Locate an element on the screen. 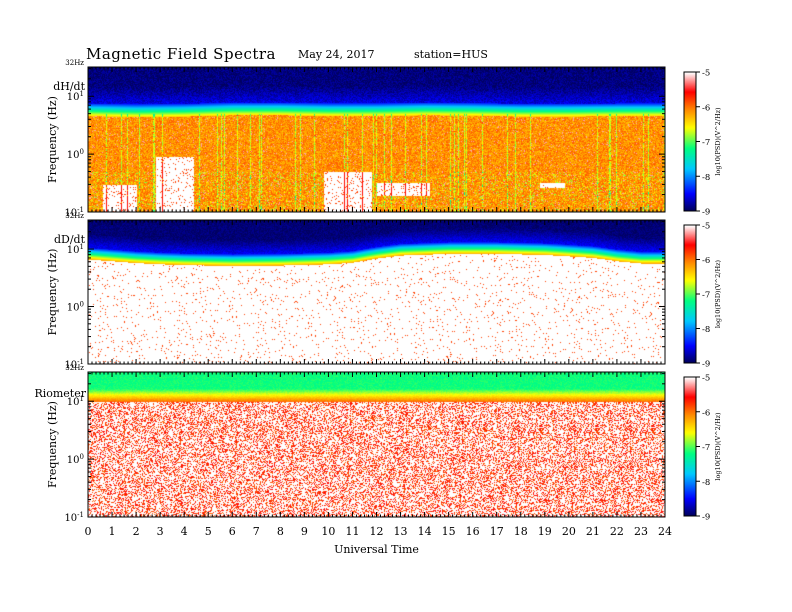  panel-label: Riometer is located at coordinates (60, 393).